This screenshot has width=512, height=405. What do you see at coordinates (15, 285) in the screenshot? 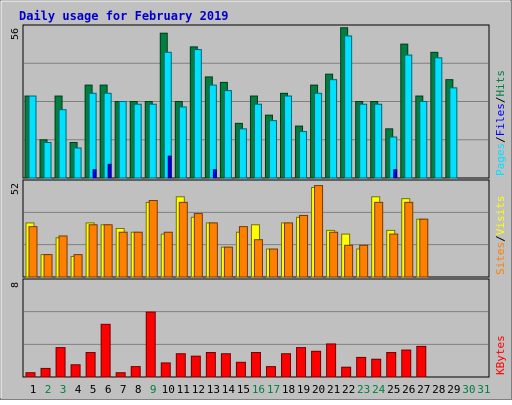
I see `y-max-label: 8` at bounding box center [15, 285].